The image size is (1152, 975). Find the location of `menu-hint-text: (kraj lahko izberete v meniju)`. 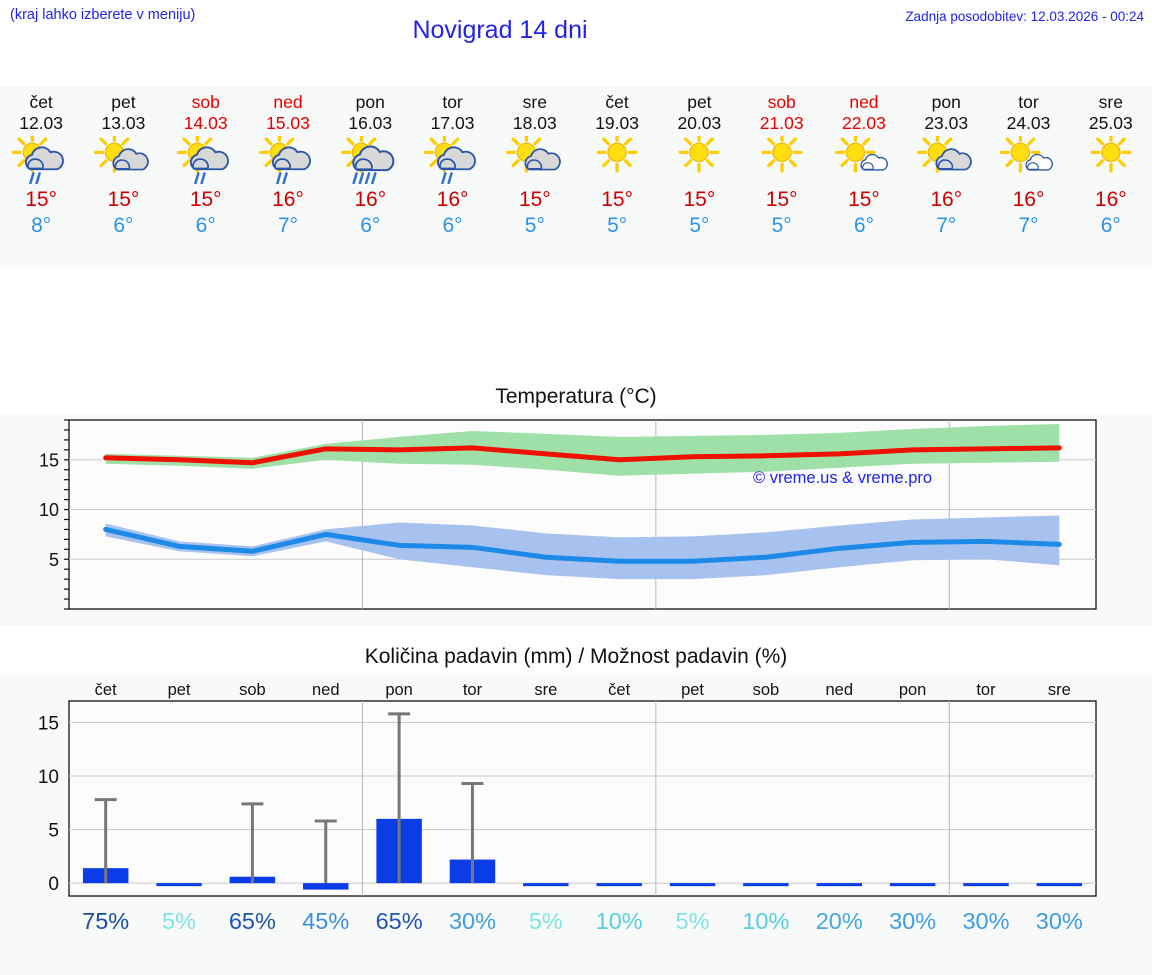

menu-hint-text: (kraj lahko izberete v meniju) is located at coordinates (103, 15).